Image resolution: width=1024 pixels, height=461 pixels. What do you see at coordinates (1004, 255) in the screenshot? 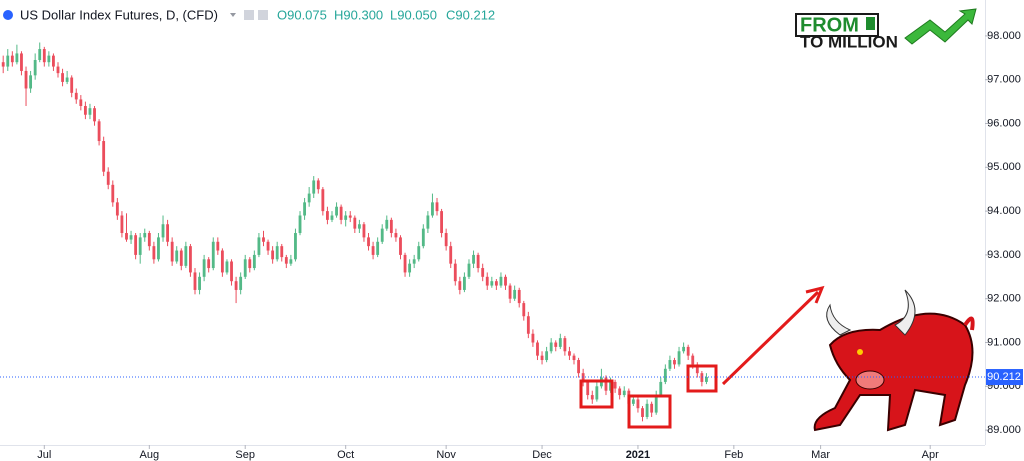
I see `y-tick-label: 93.000` at bounding box center [1004, 255].